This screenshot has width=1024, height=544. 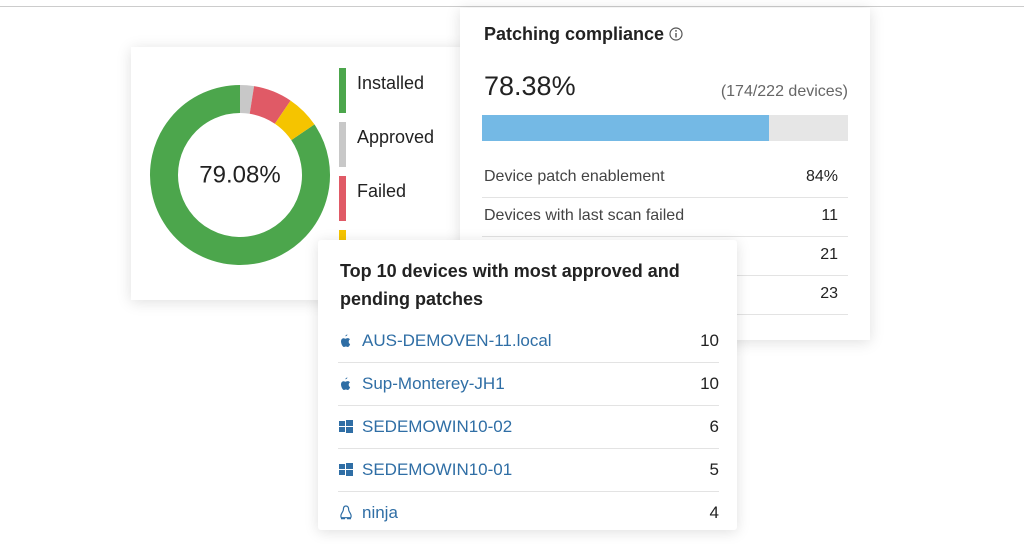 I want to click on device-link: AUS-DEMOVEN-11.local, so click(x=457, y=340).